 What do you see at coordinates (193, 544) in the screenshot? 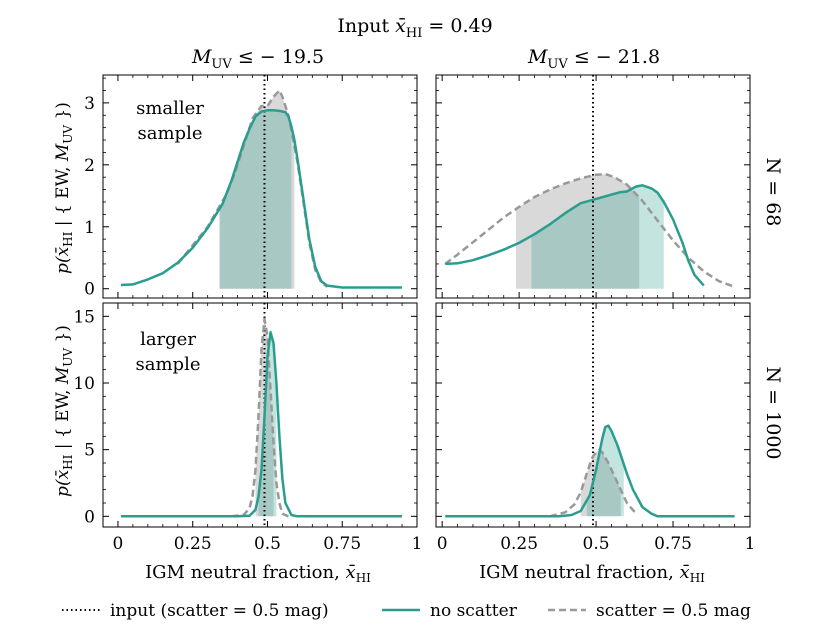
I see `xtick-label-bottom-left: 0.25` at bounding box center [193, 544].